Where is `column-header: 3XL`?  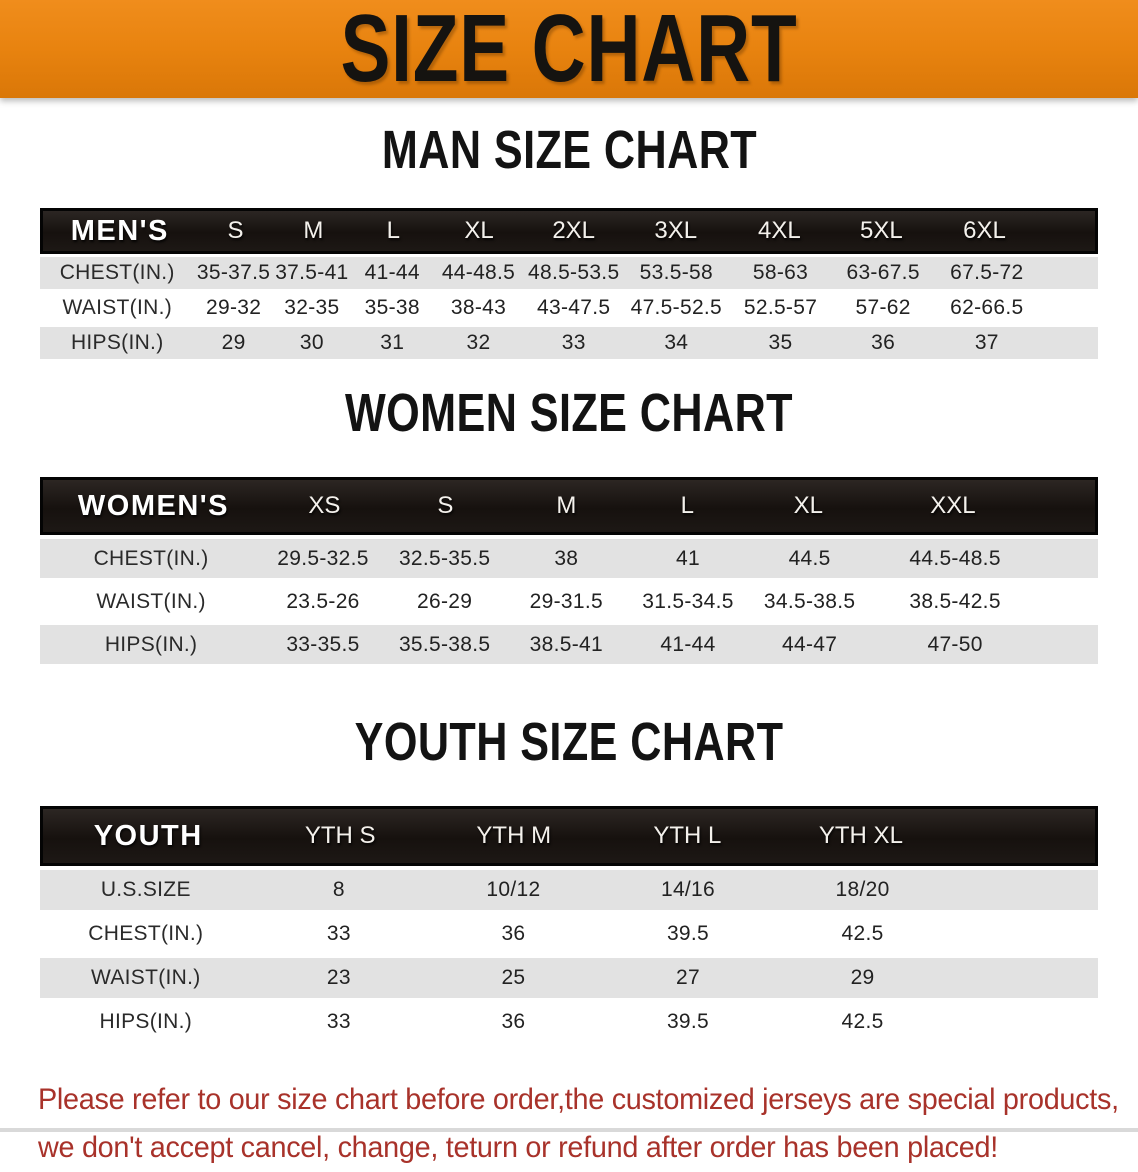
column-header: 3XL is located at coordinates (676, 230).